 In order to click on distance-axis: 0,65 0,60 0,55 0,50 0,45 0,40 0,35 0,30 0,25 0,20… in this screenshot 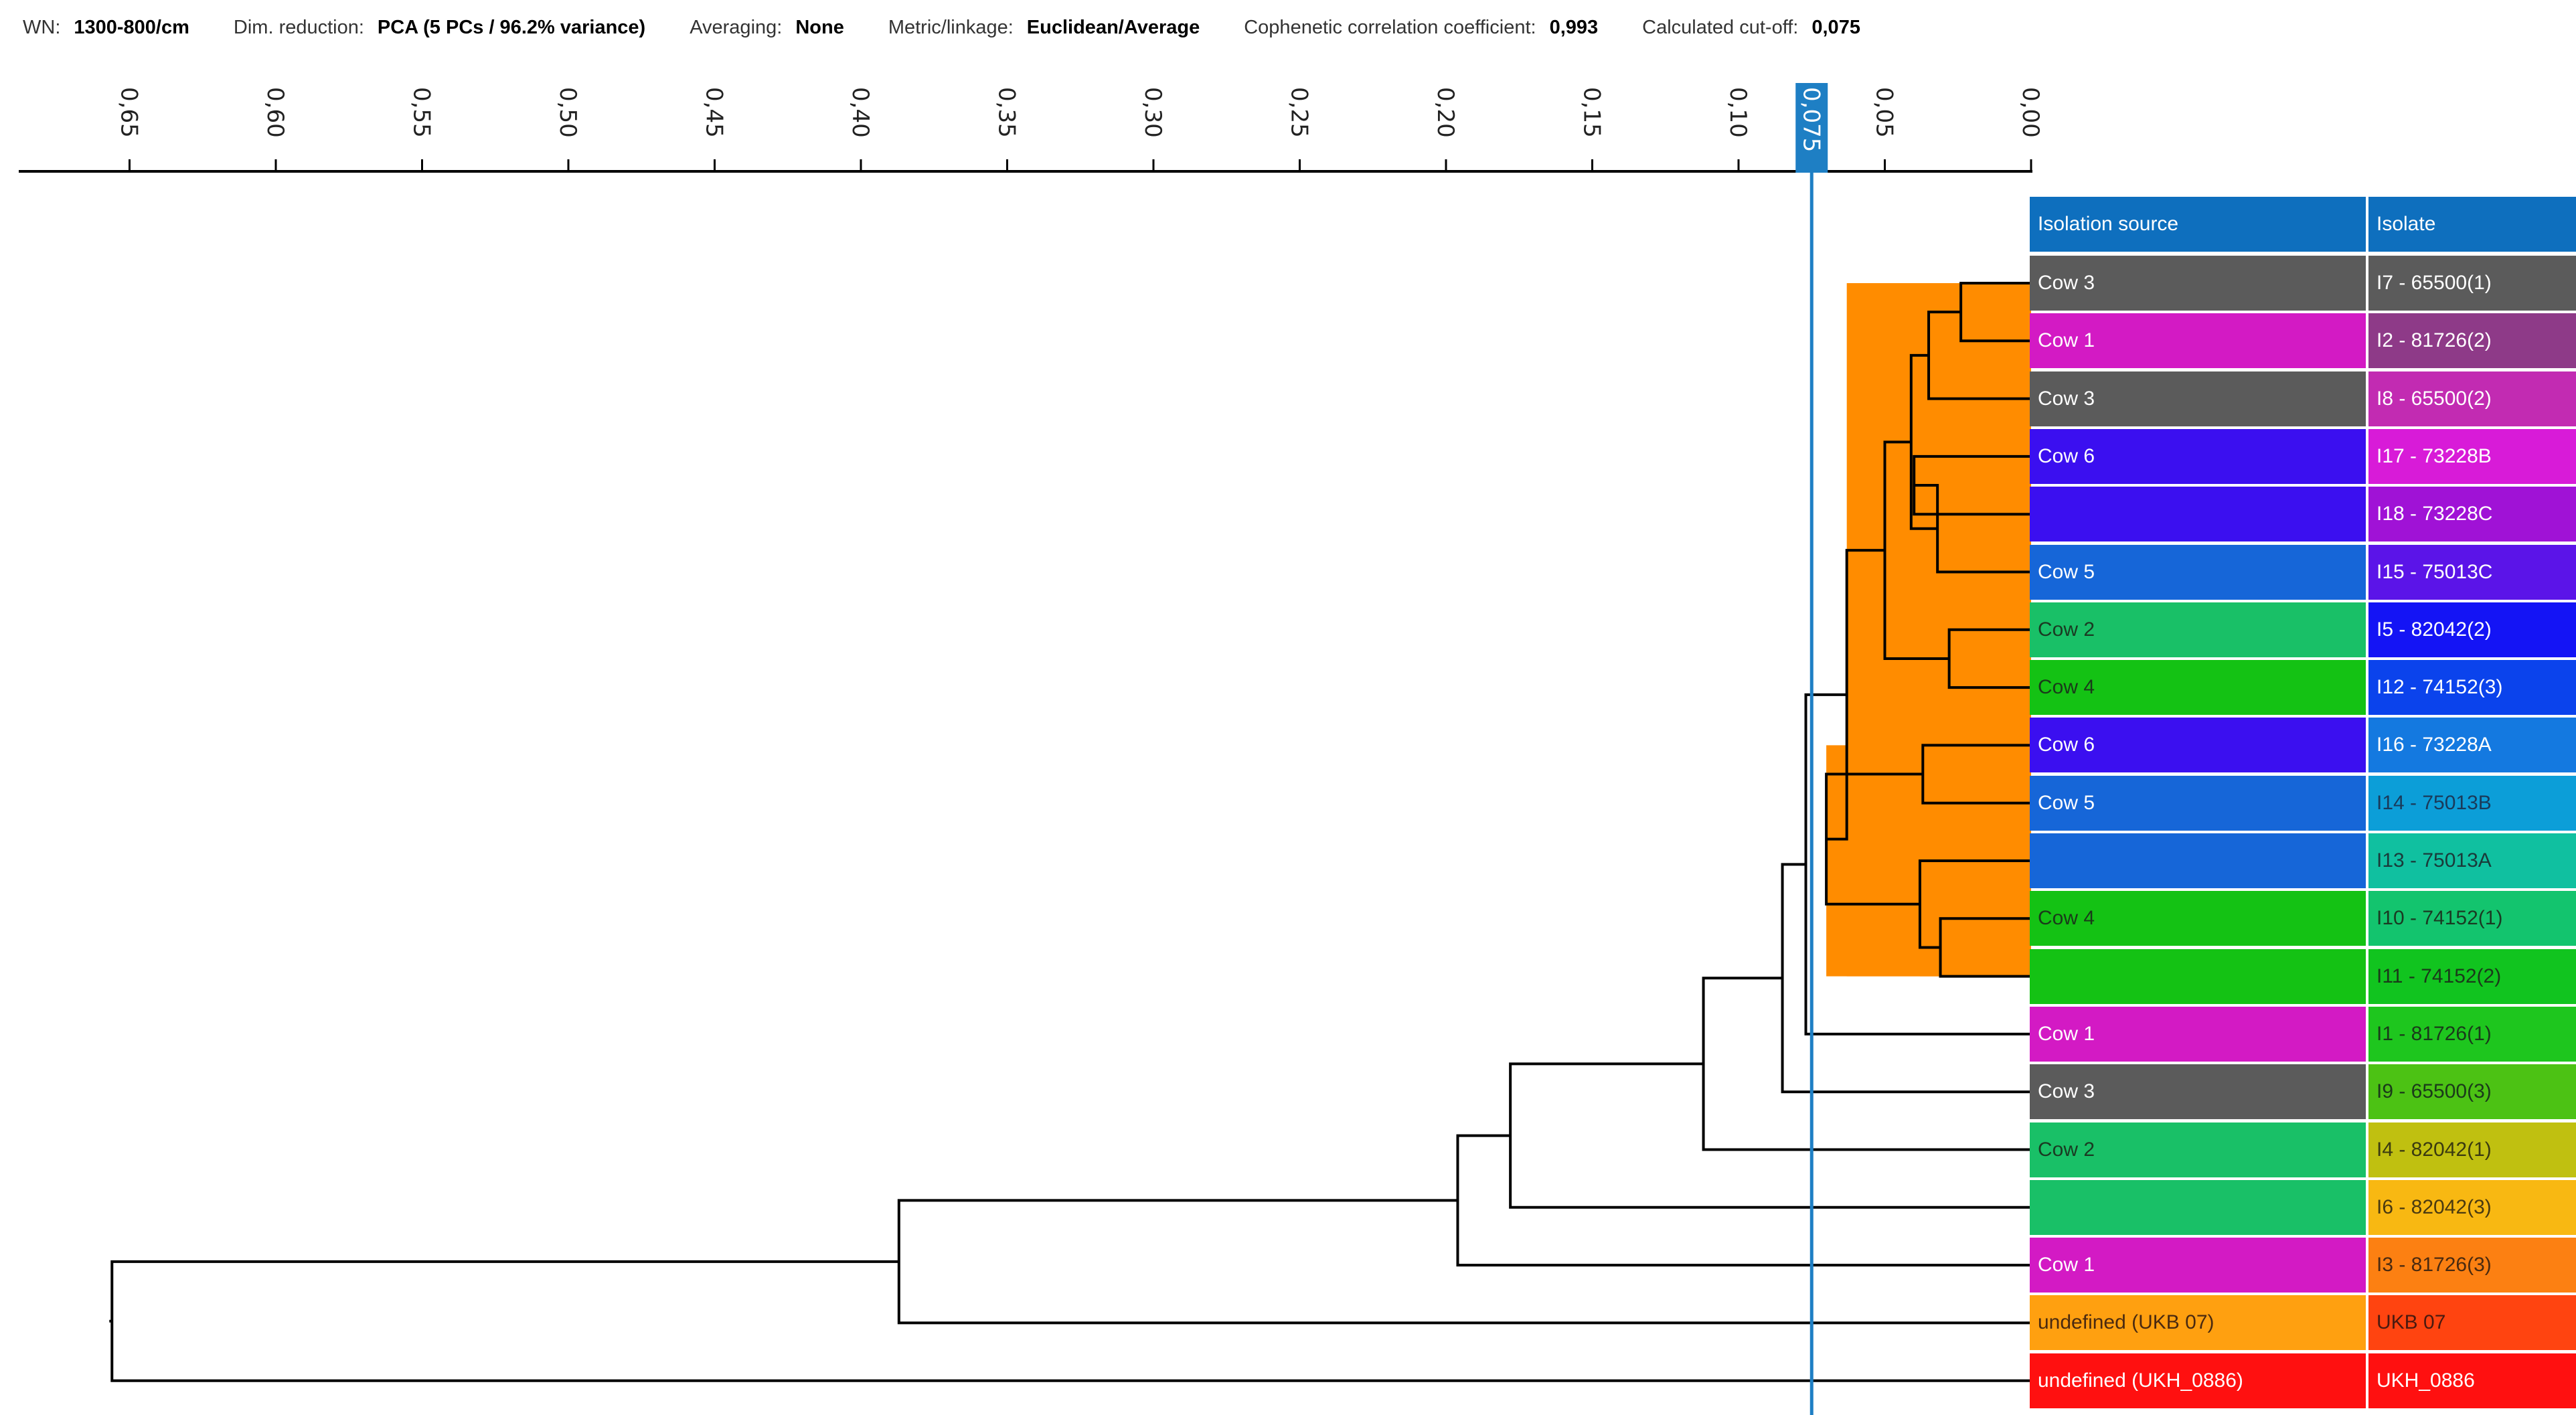, I will do `click(1031, 130)`.